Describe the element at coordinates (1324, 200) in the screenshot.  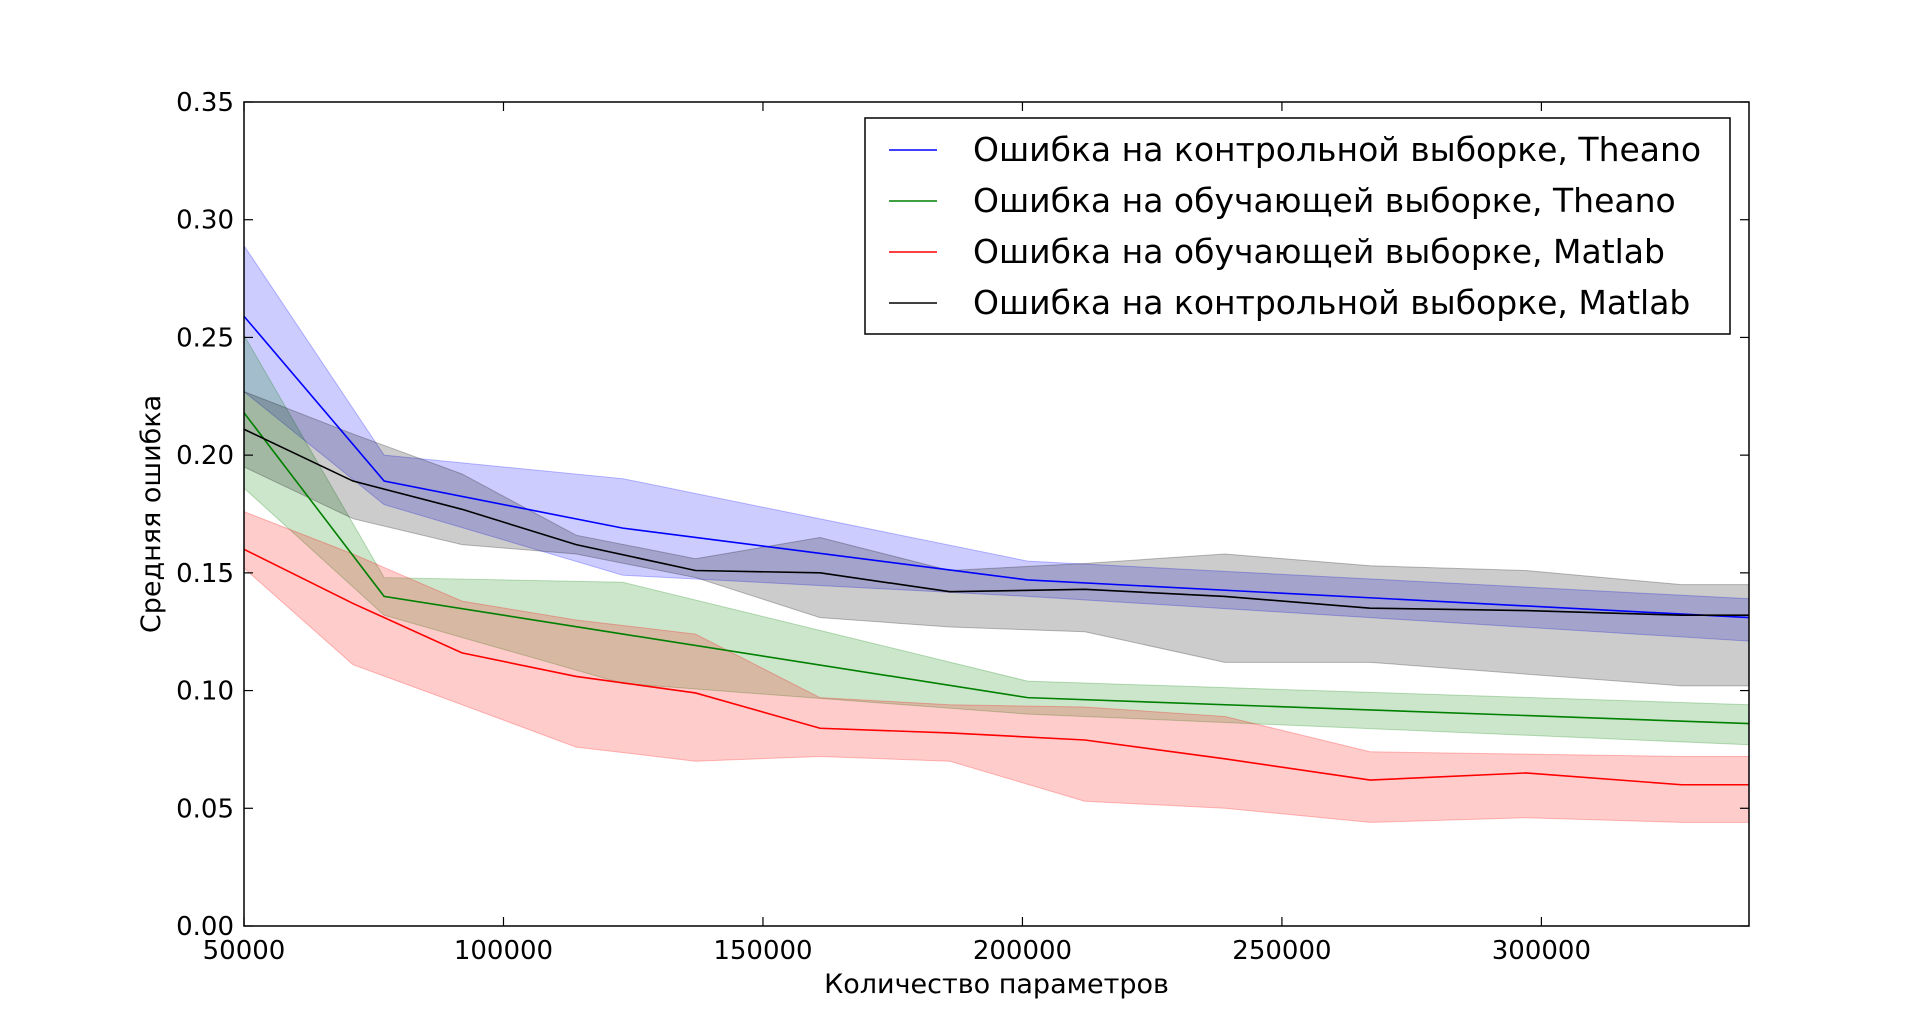
I see `legend-label-2: Ошибка на обучающей выборке, Theano` at that location.